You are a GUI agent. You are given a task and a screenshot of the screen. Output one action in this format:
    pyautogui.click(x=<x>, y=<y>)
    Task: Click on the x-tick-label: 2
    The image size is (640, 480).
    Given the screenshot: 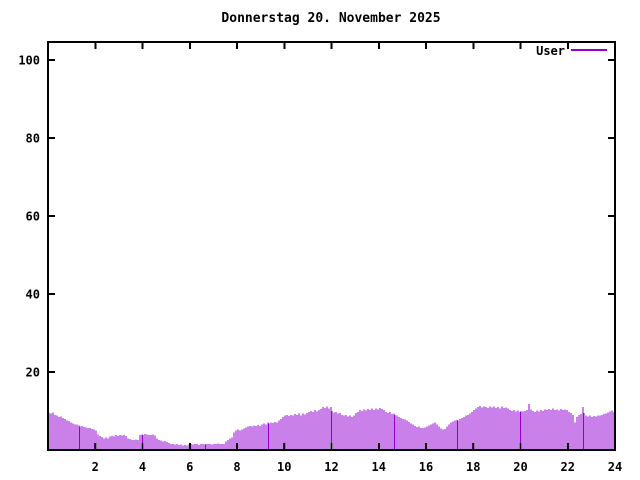 What is the action you would take?
    pyautogui.click(x=95, y=467)
    